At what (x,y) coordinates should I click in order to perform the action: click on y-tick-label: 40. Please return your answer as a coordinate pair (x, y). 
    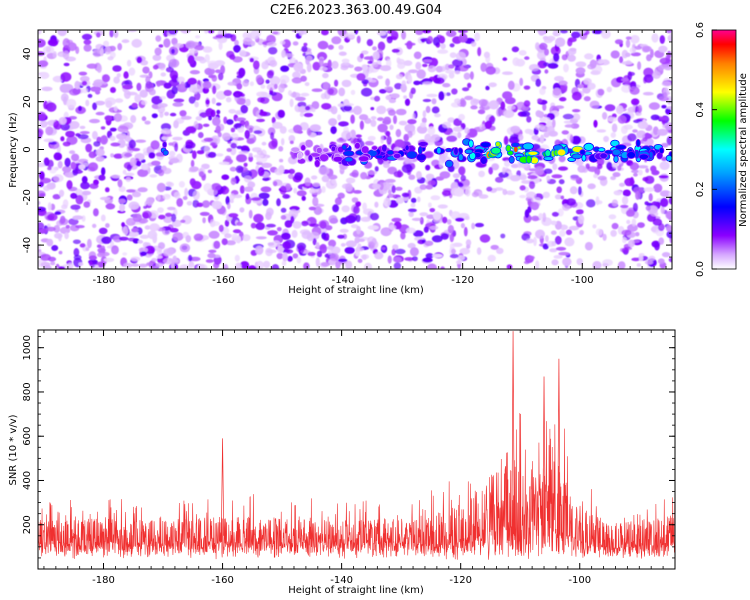
    Looking at the image, I should click on (27, 54).